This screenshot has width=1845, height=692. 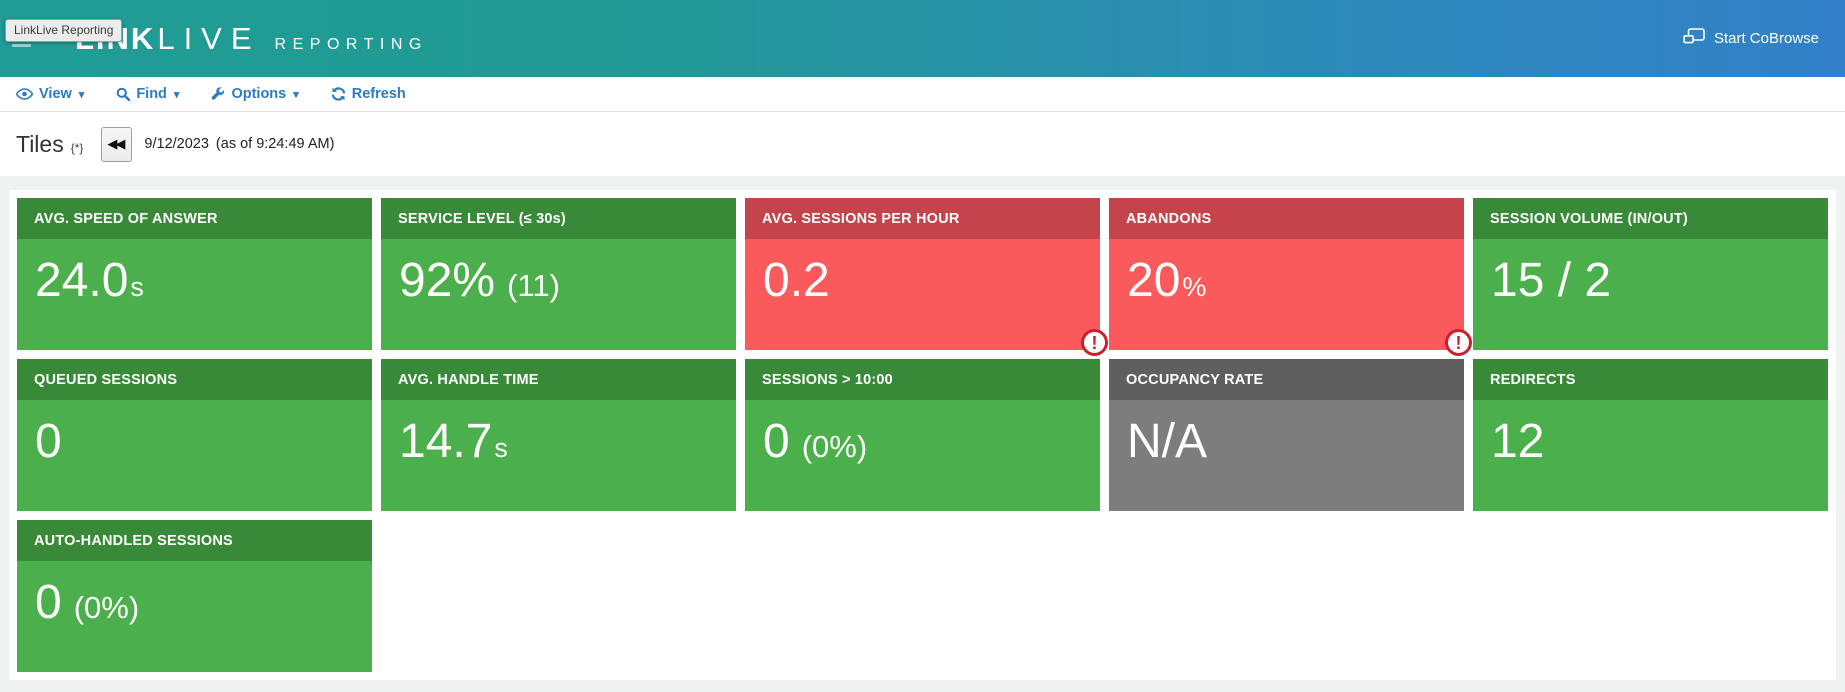 I want to click on tile-service-level: SERVICE LEVEL (≤ 30s) 92% (11) !, so click(x=558, y=274).